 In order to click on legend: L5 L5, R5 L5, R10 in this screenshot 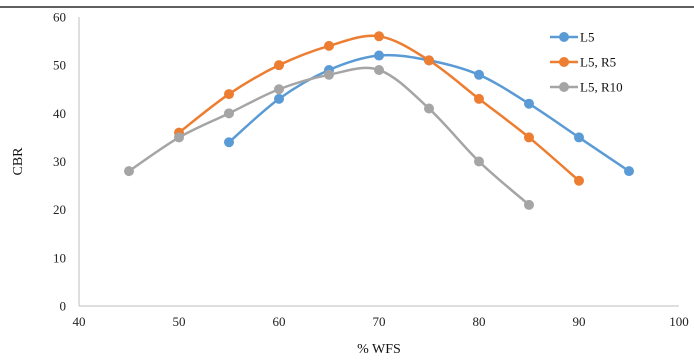, I will do `click(586, 62)`.